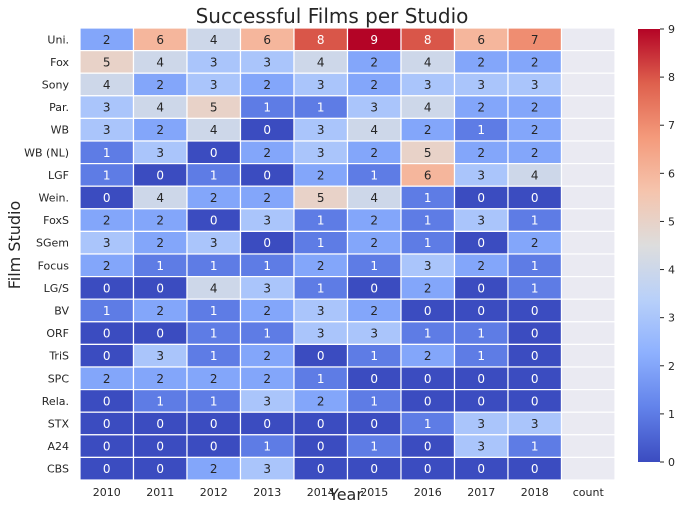 This screenshot has height=508, width=691. What do you see at coordinates (374, 492) in the screenshot?
I see `x-tick-label: 2015` at bounding box center [374, 492].